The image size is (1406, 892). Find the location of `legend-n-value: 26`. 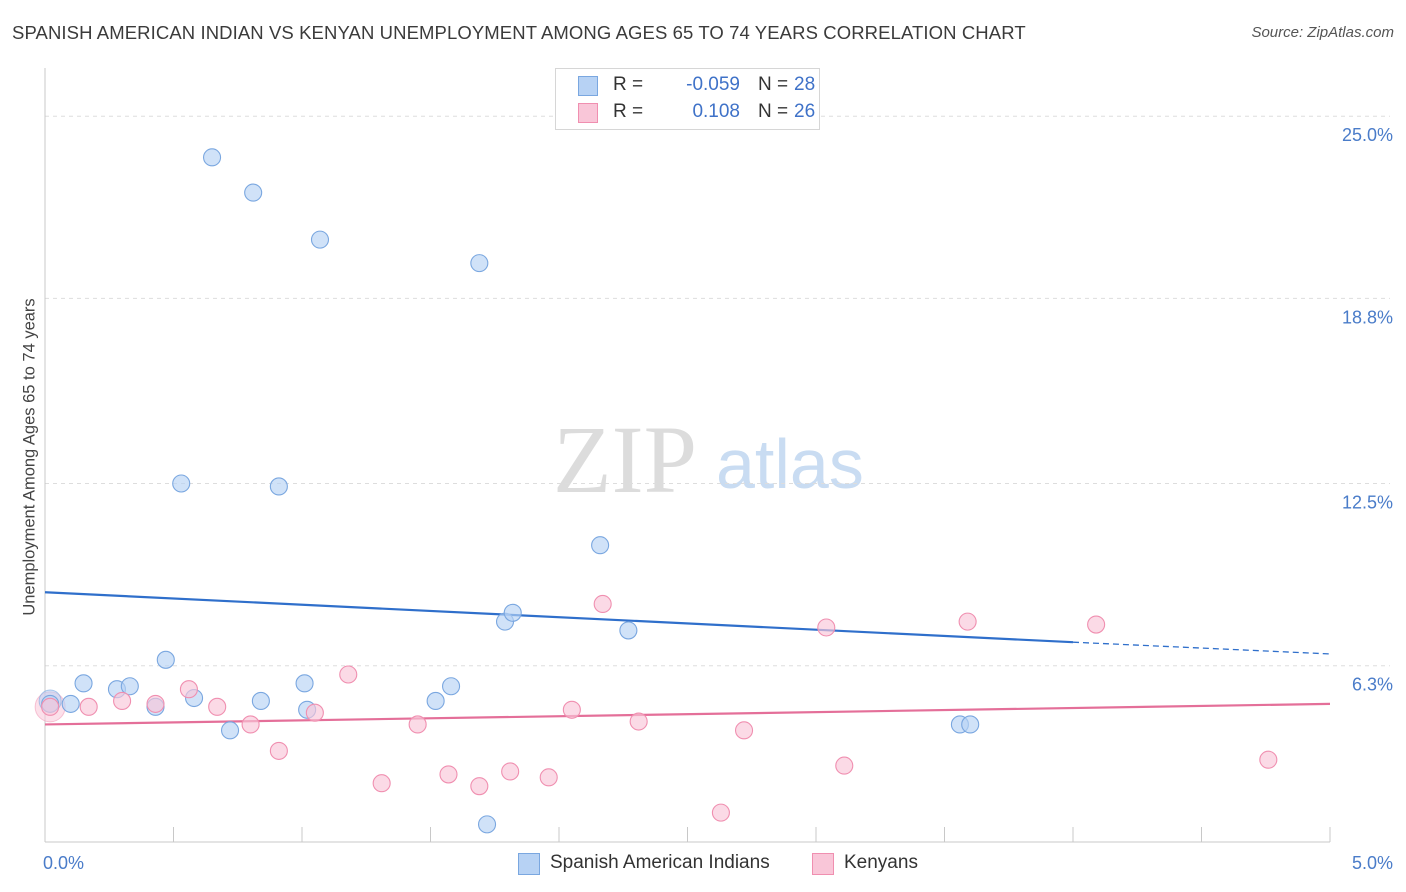

legend-n-value: 26 is located at coordinates (805, 111).